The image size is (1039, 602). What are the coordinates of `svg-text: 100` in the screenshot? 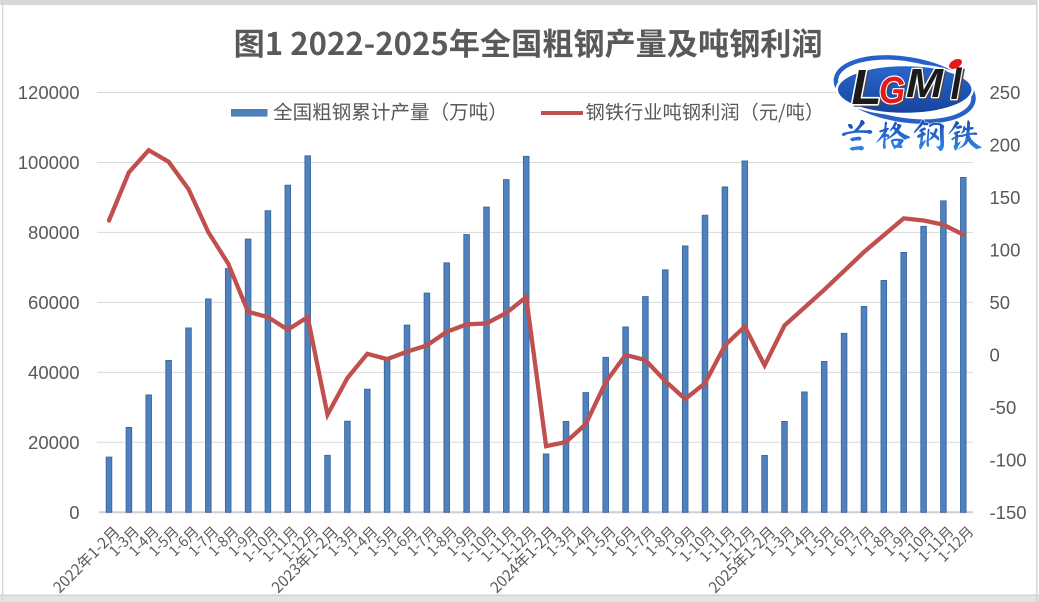 It's located at (1005, 250).